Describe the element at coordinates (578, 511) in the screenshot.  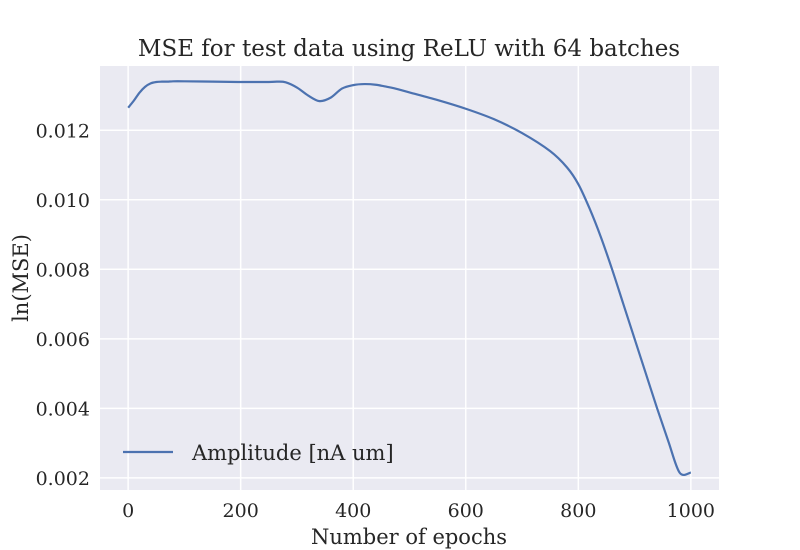
I see `x-tick-label: 800` at that location.